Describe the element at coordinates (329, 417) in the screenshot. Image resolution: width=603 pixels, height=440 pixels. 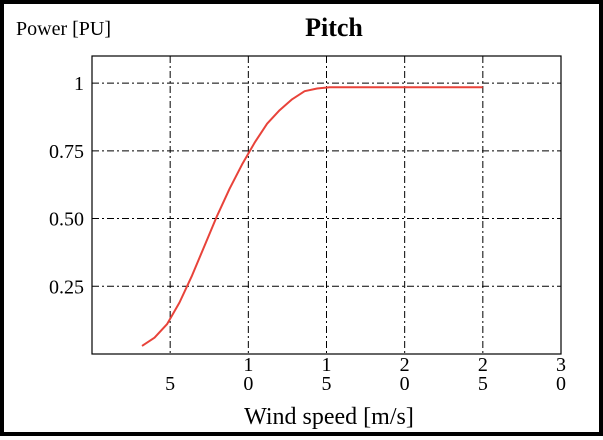
I see `x-axis-label: Wind speed [m/s]` at that location.